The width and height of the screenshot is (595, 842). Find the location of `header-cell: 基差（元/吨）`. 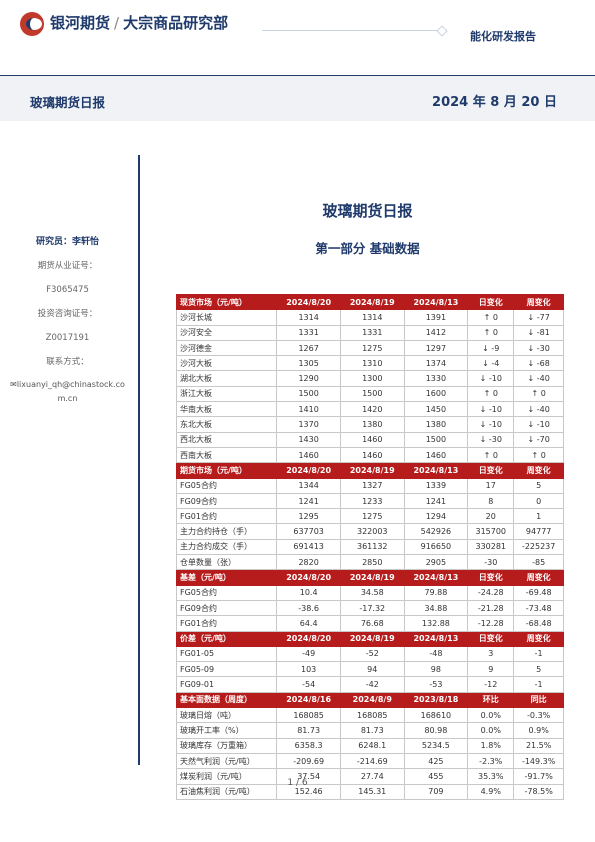

header-cell: 基差（元/吨） is located at coordinates (226, 577).